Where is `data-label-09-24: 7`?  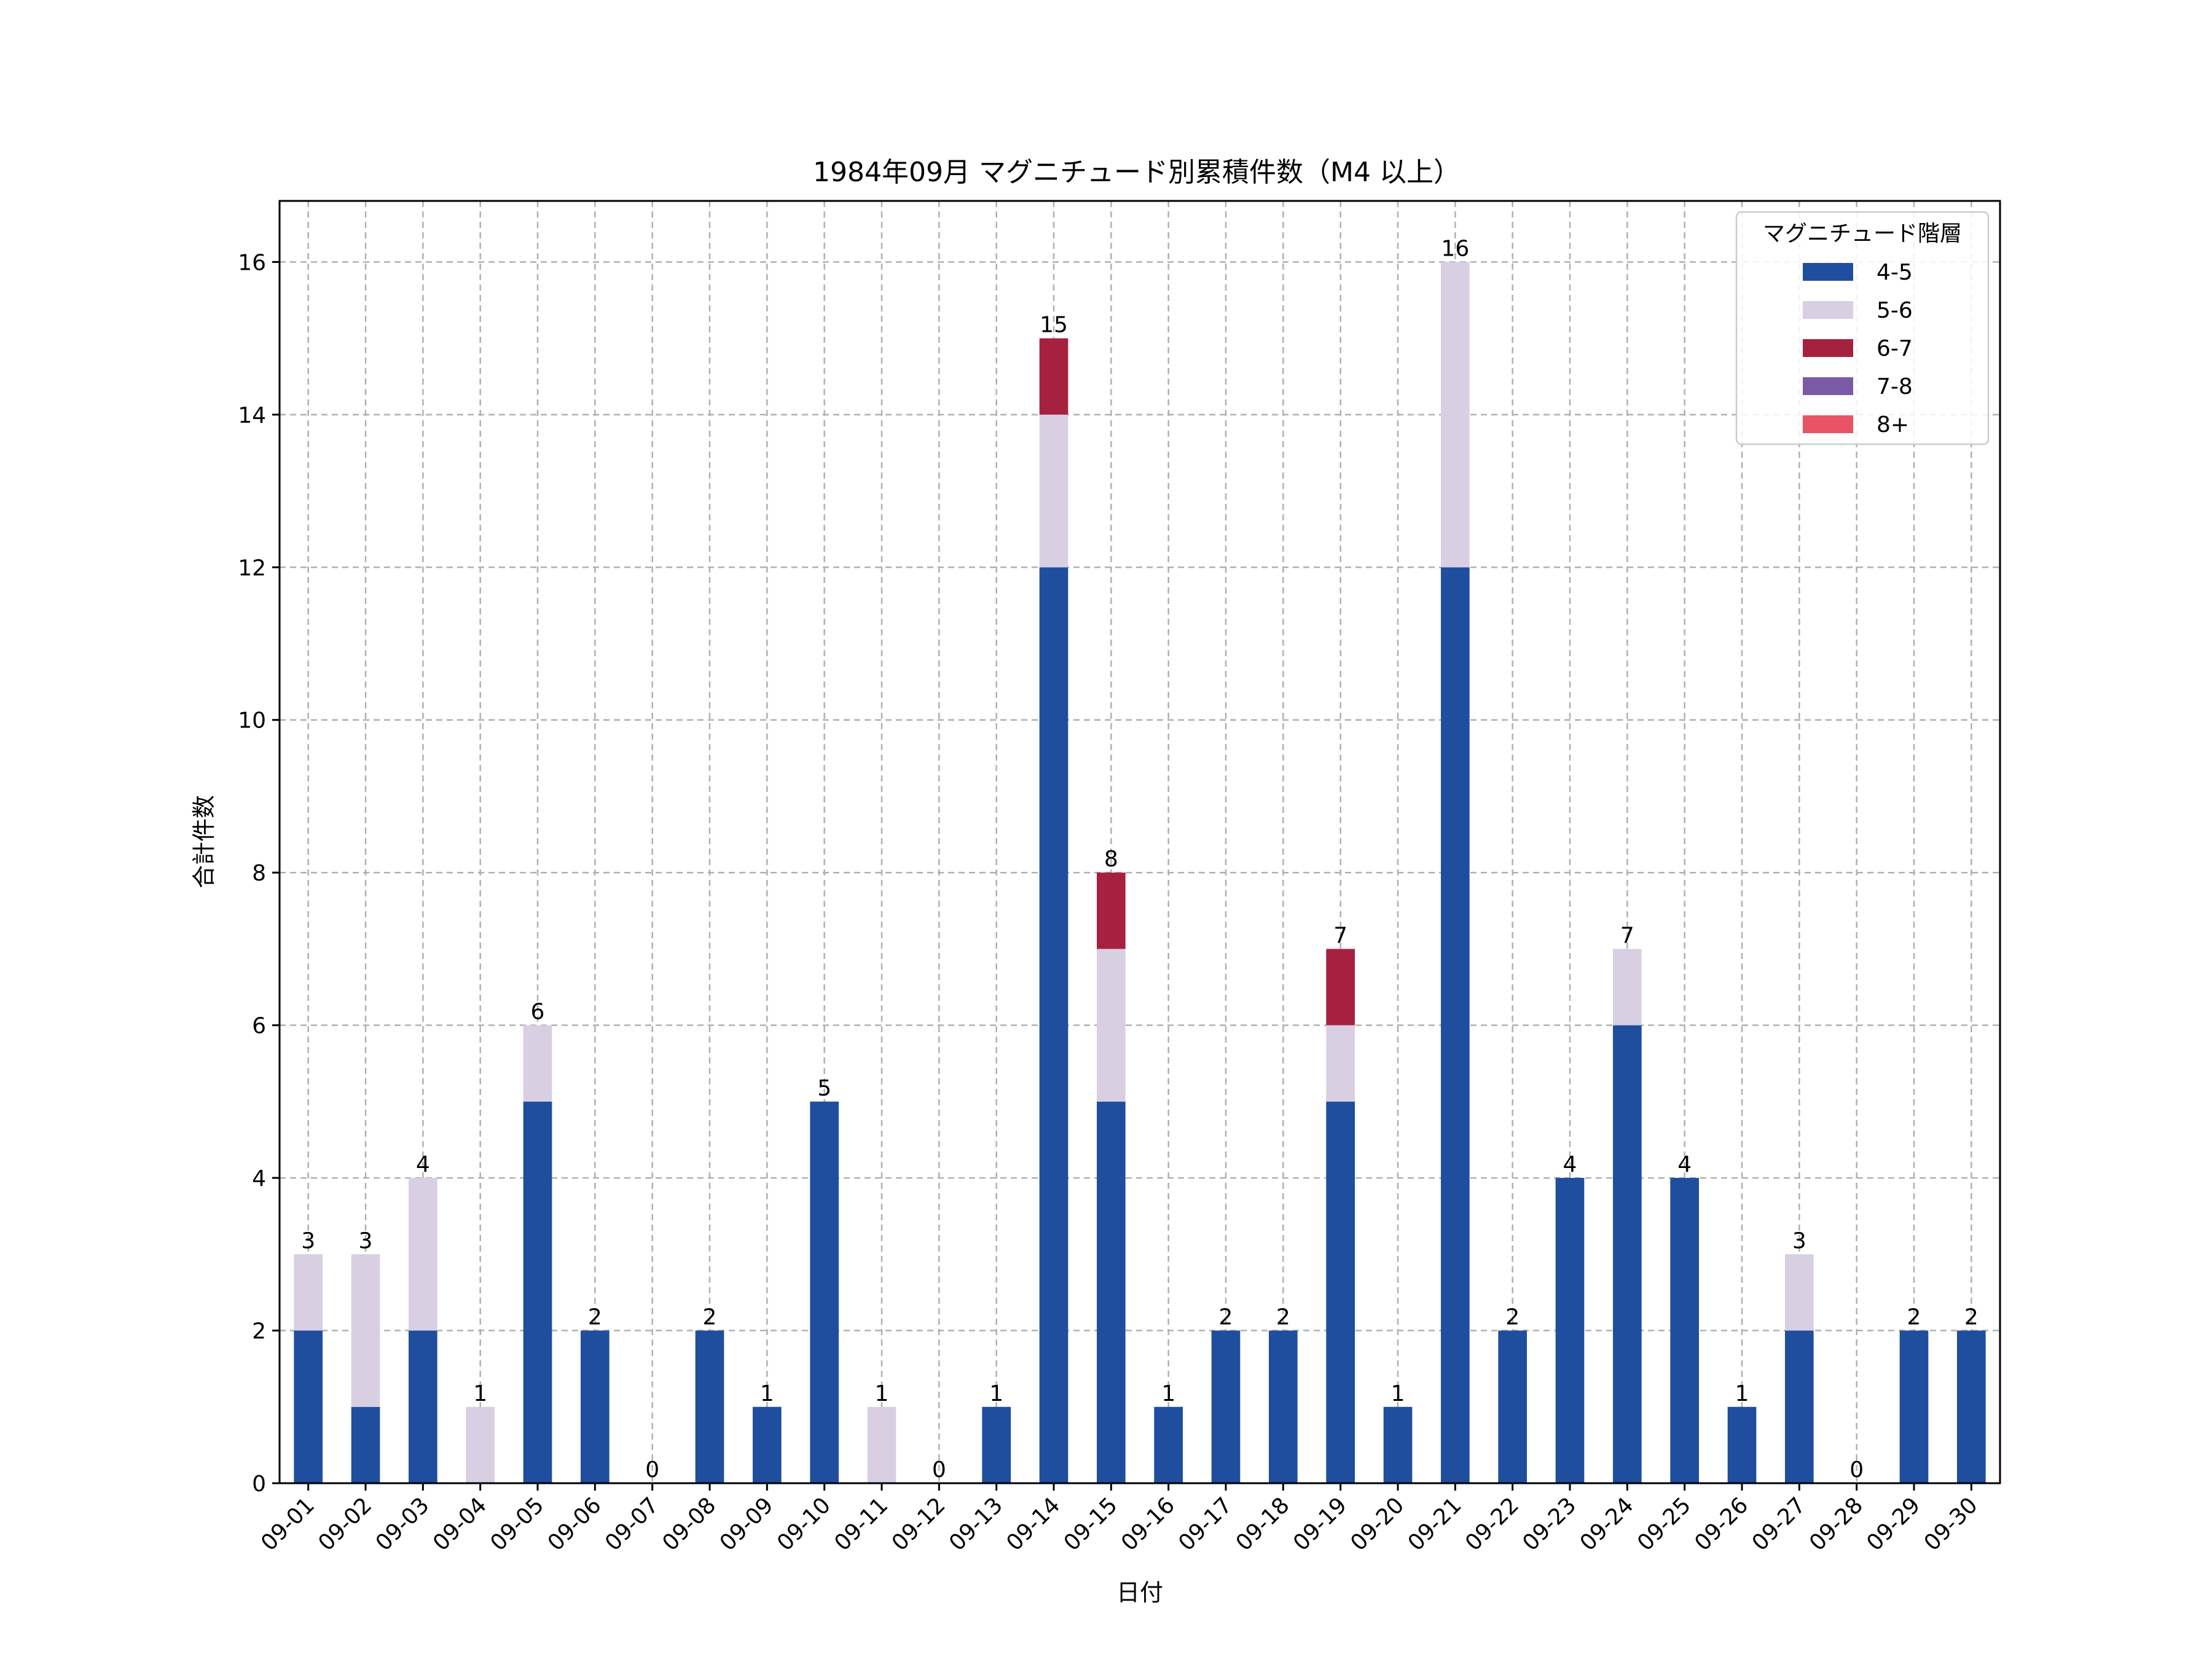 data-label-09-24: 7 is located at coordinates (1627, 935).